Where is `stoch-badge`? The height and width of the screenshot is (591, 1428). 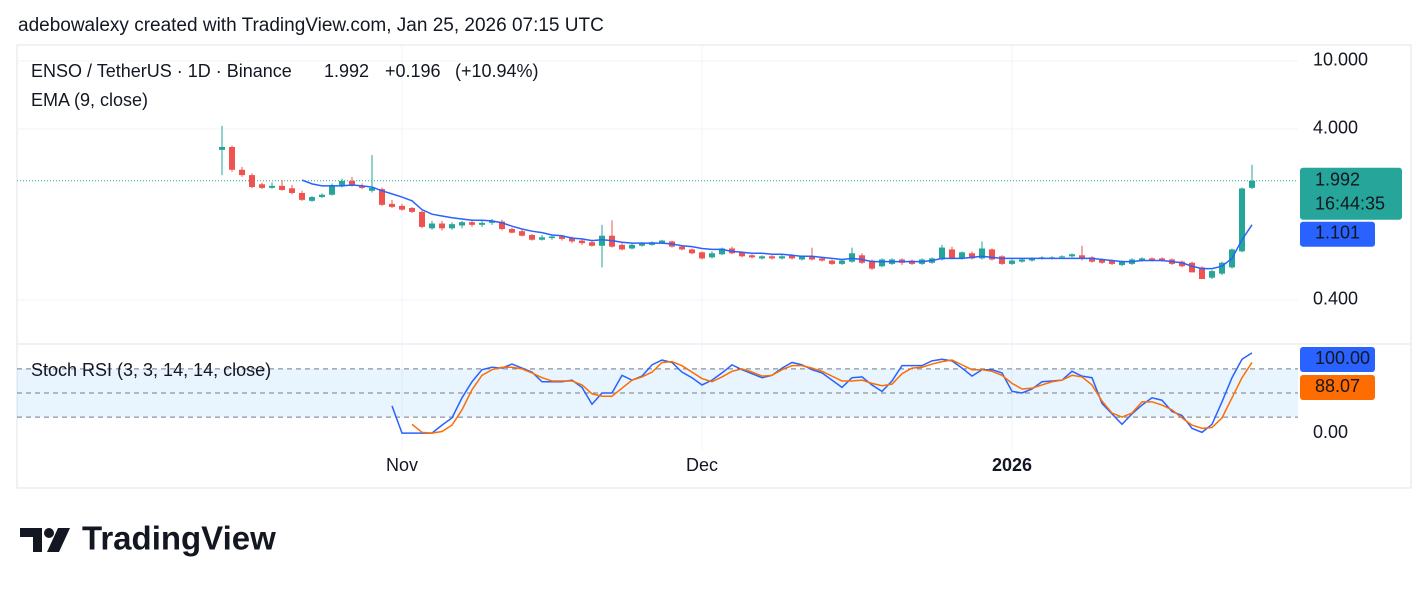 stoch-badge is located at coordinates (1337, 359).